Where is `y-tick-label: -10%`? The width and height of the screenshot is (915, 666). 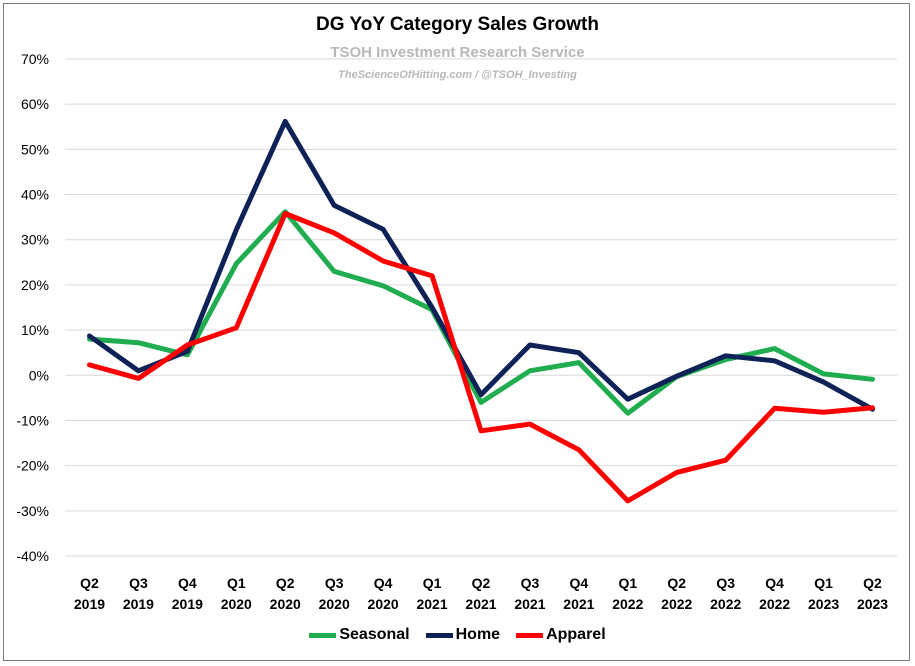
y-tick-label: -10% is located at coordinates (32, 420).